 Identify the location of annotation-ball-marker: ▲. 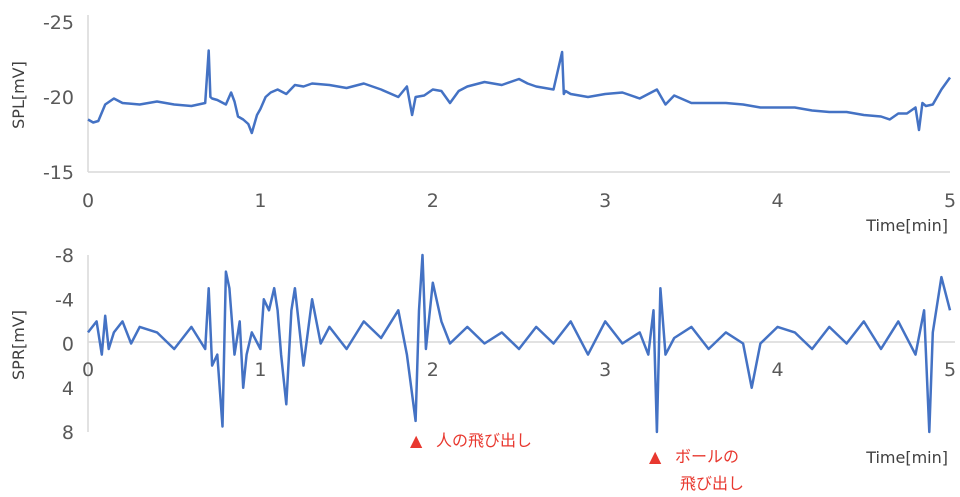
(655, 456).